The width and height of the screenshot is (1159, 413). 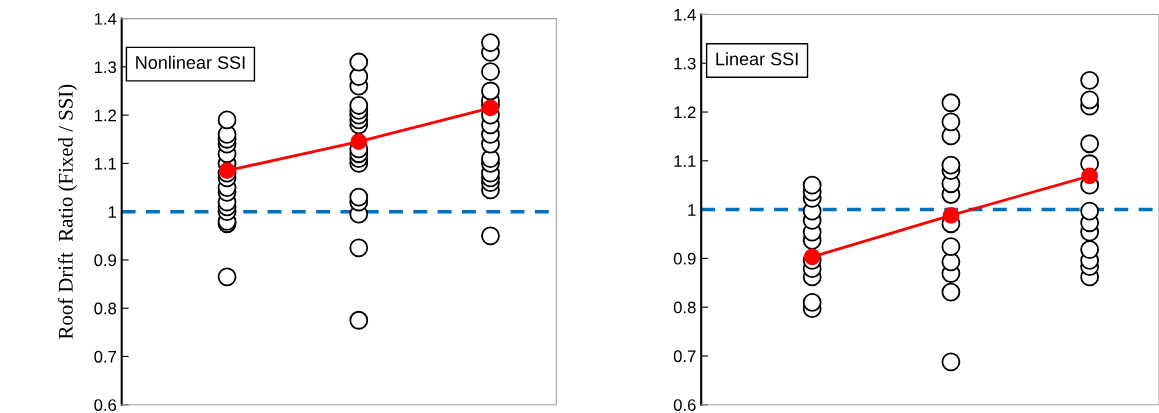 I want to click on y-axis-title: Roof Drift Ratio (Fixed / SSI), so click(x=67, y=211).